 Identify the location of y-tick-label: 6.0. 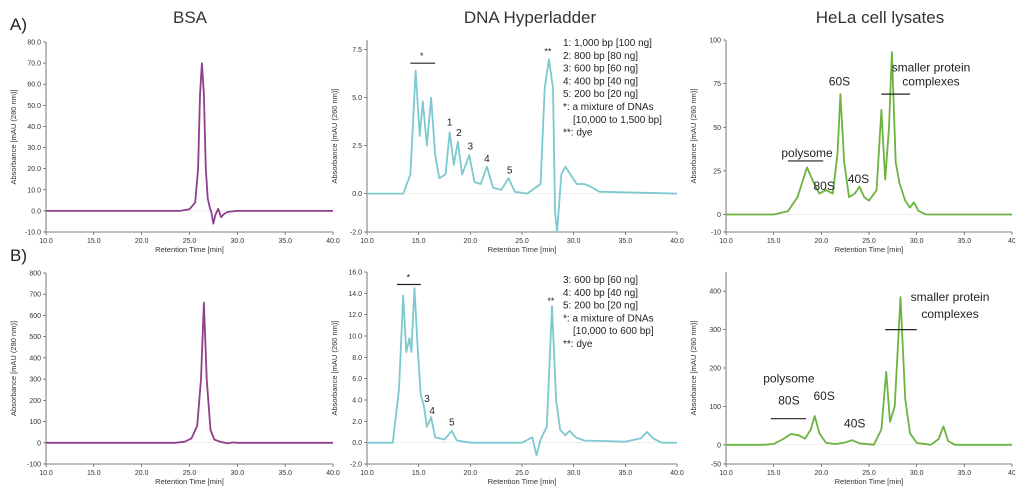
(357, 379).